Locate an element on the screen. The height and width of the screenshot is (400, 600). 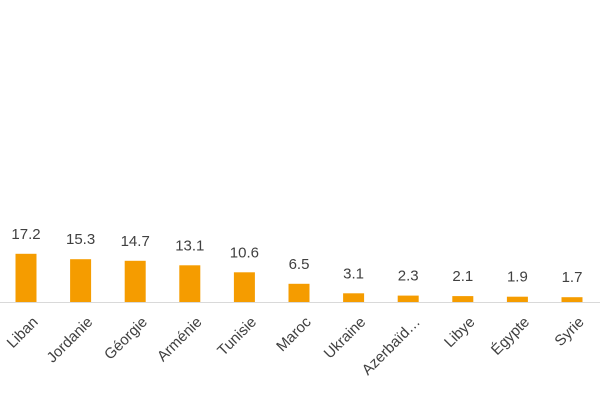
data-label-2: 14.7 is located at coordinates (135, 241).